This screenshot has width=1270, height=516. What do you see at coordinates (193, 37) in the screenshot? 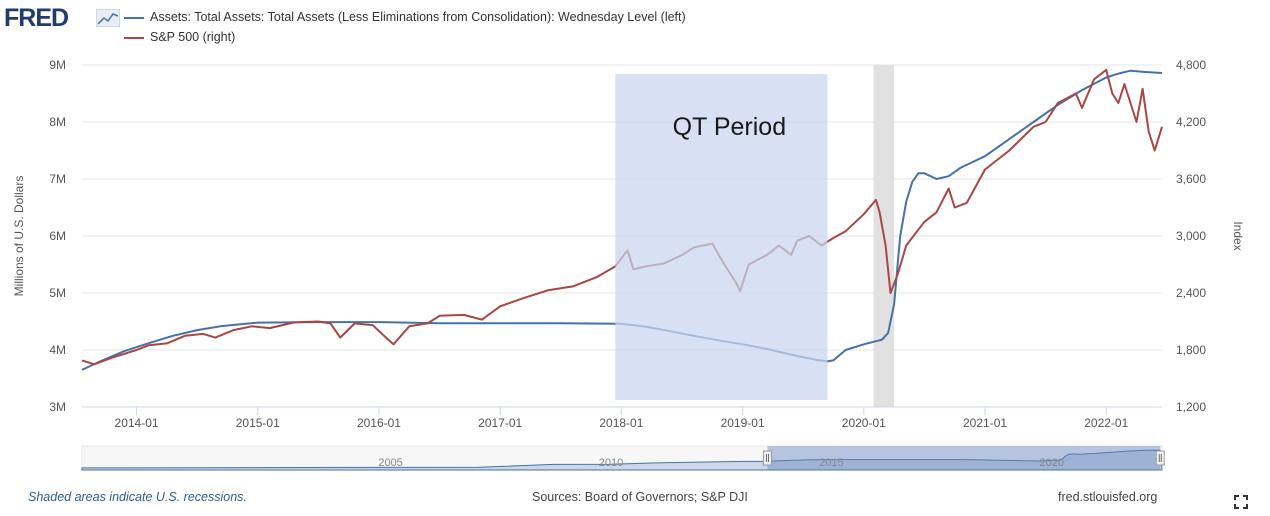
I see `legend-label-sp500: S&P 500 (right)` at bounding box center [193, 37].